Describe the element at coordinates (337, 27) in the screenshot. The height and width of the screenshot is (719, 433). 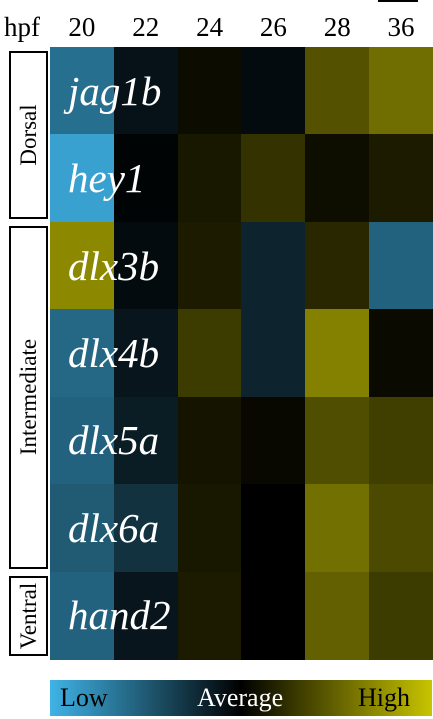
I see `column-header: 28` at that location.